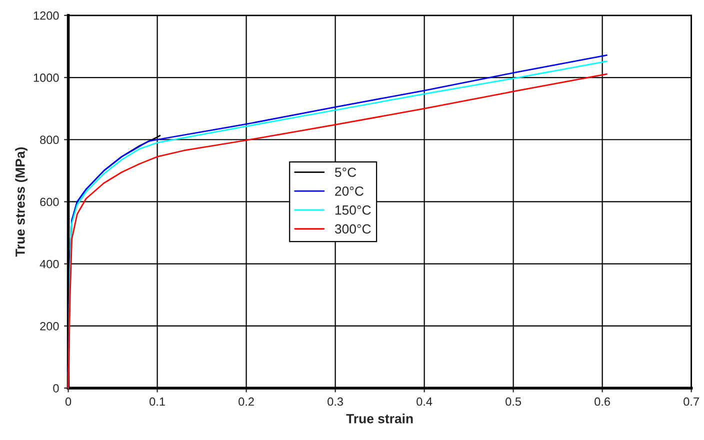 Image resolution: width=704 pixels, height=440 pixels. Describe the element at coordinates (68, 401) in the screenshot. I see `x-tick-label: 0` at that location.